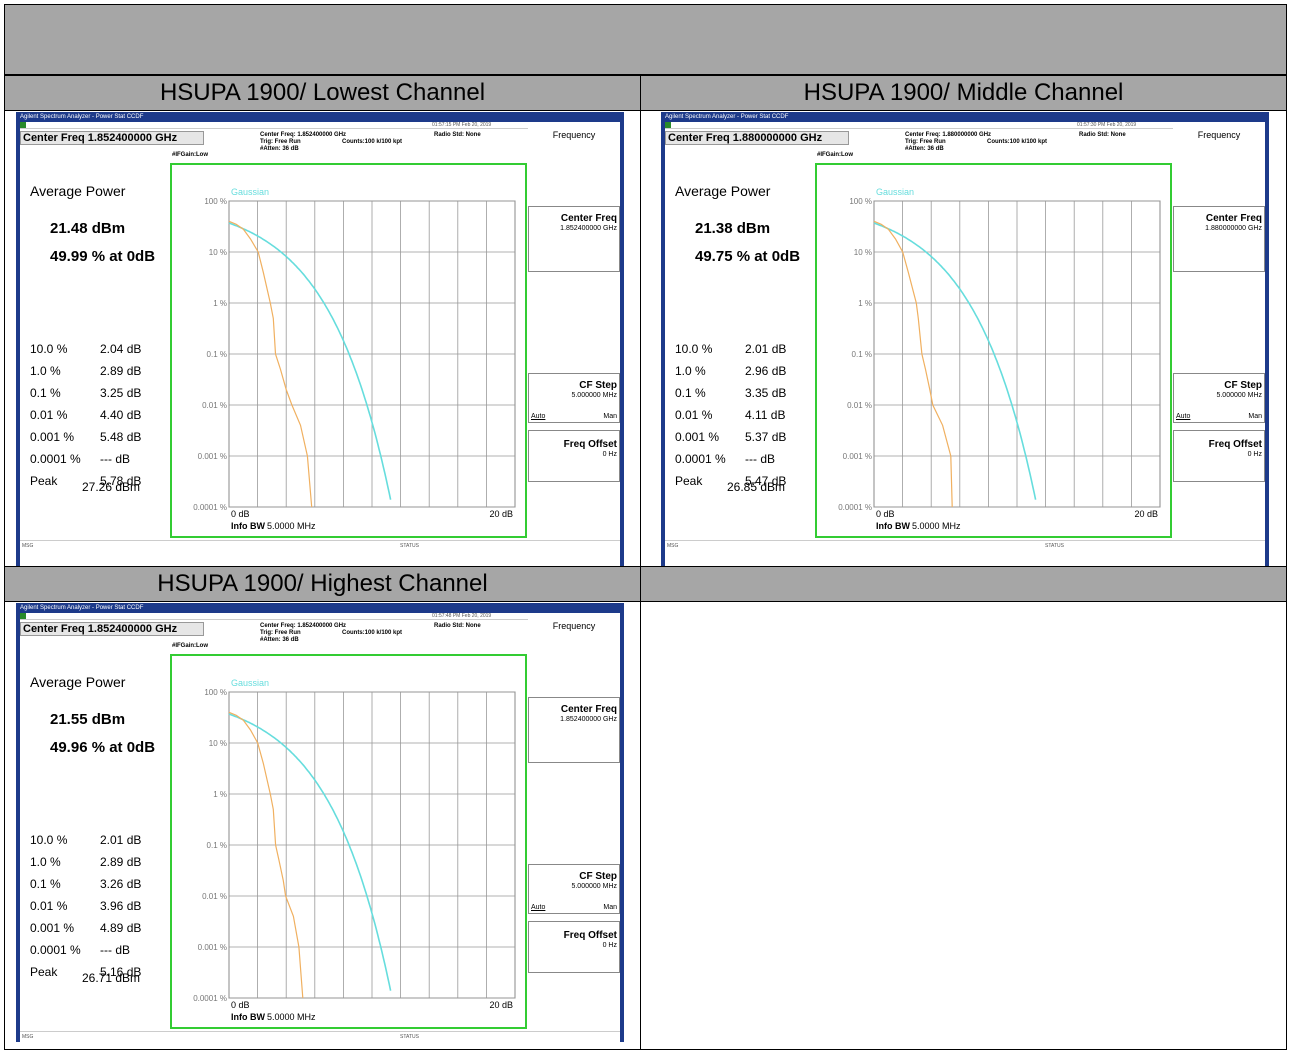 The image size is (1290, 1054). I want to click on stat-value: 4.11 dB, so click(765, 415).